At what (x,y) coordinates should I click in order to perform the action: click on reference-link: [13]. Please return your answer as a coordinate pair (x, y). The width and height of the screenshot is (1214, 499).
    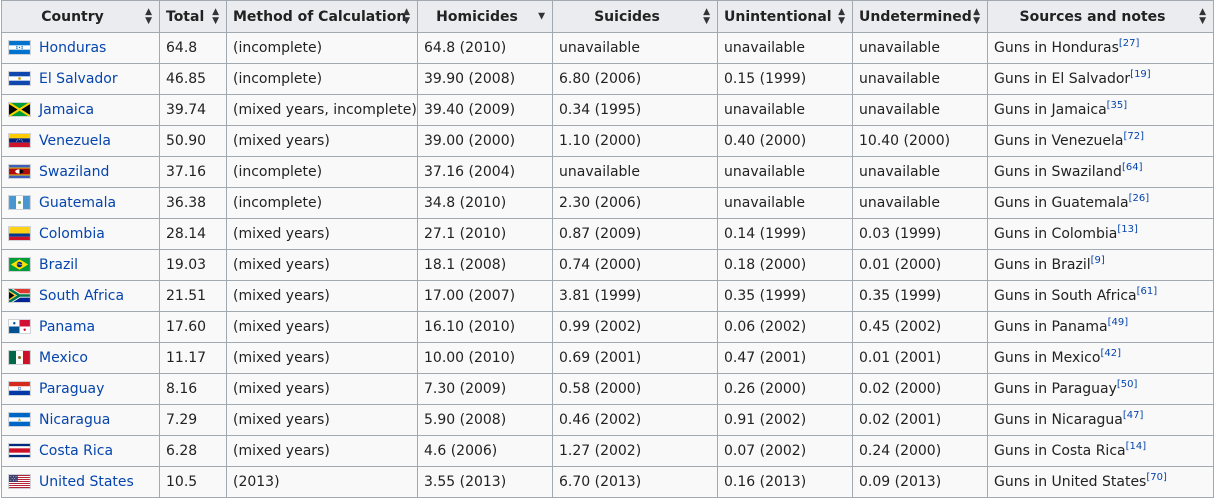
    Looking at the image, I should click on (1127, 229).